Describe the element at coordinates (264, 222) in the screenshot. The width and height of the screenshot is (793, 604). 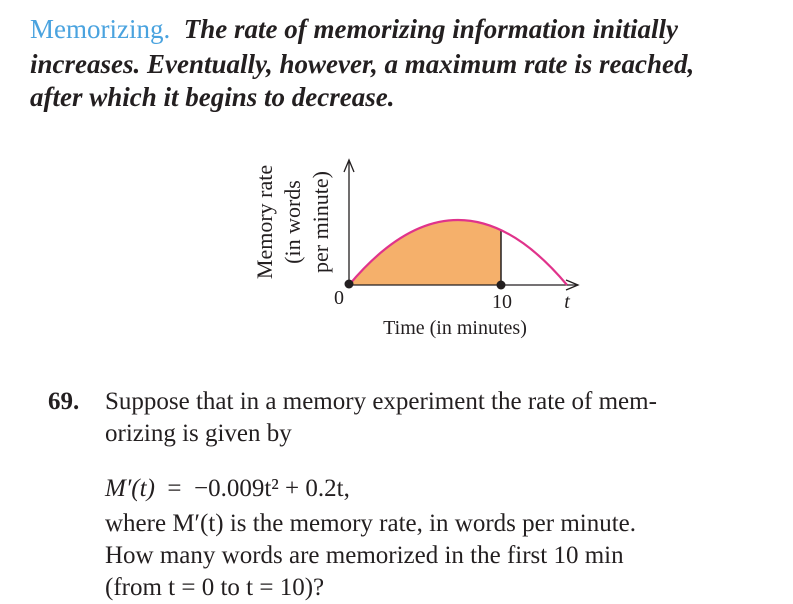
I see `y-axis-label: Memory rate` at that location.